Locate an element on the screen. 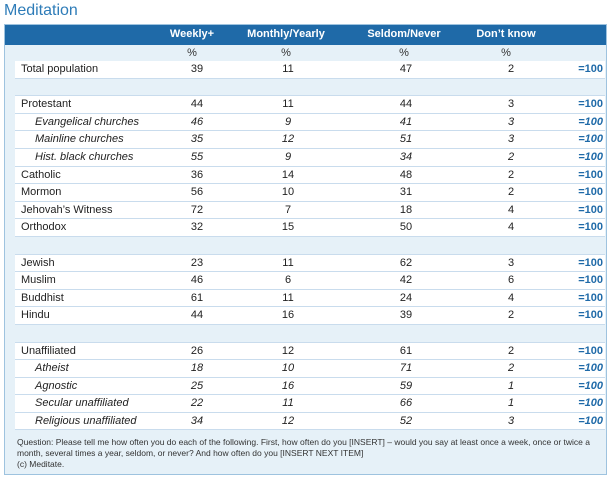  row-value: 22 is located at coordinates (197, 403).